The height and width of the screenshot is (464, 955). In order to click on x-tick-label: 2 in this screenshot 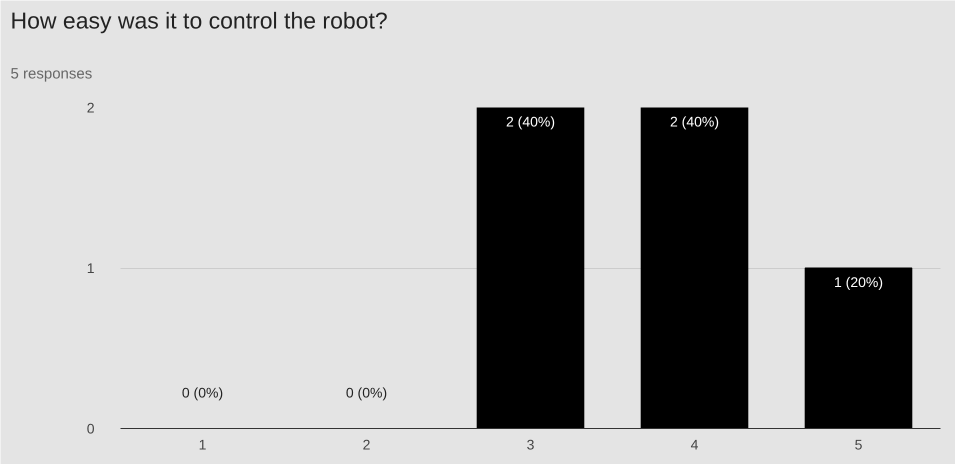, I will do `click(366, 444)`.